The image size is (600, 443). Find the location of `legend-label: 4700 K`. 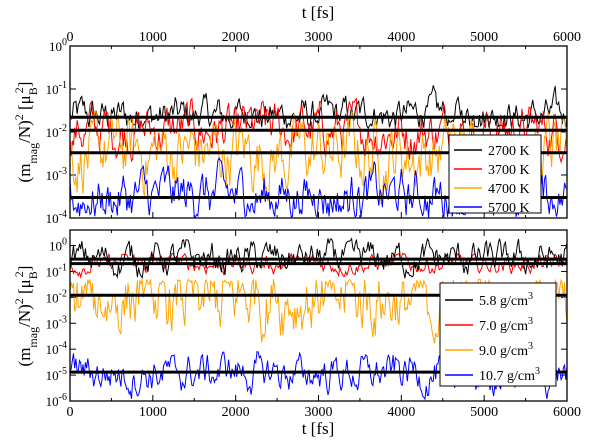

legend-label: 4700 K is located at coordinates (509, 189).